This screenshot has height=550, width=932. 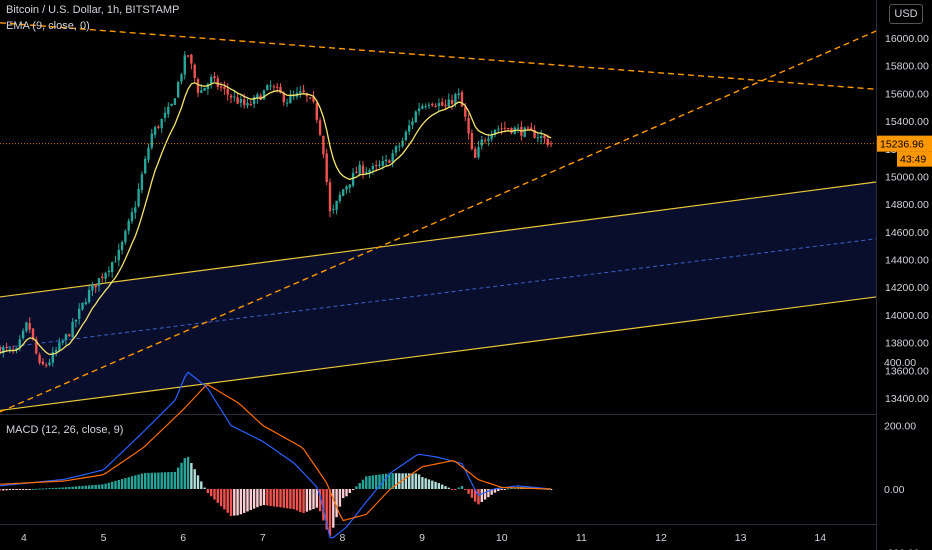 I want to click on price-tick-label: 15000.00, so click(x=907, y=177).